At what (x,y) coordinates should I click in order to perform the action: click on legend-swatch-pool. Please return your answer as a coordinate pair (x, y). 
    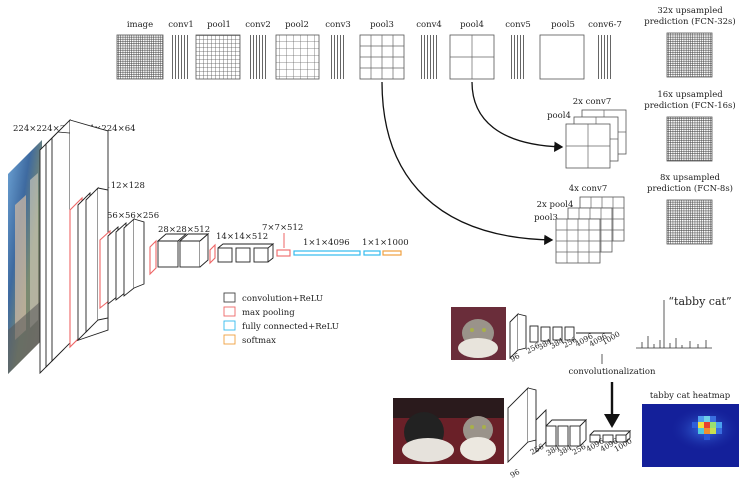
    Looking at the image, I should click on (229, 311).